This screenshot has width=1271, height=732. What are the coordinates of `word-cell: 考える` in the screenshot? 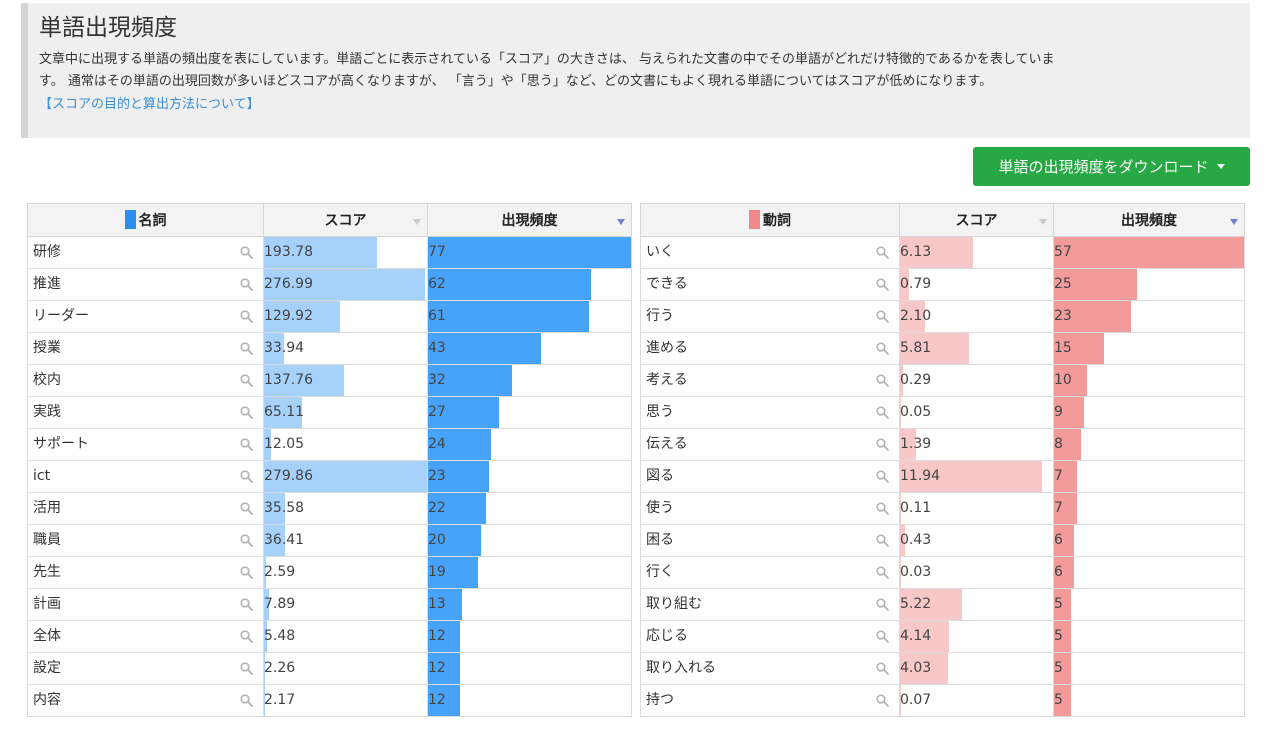 It's located at (770, 380).